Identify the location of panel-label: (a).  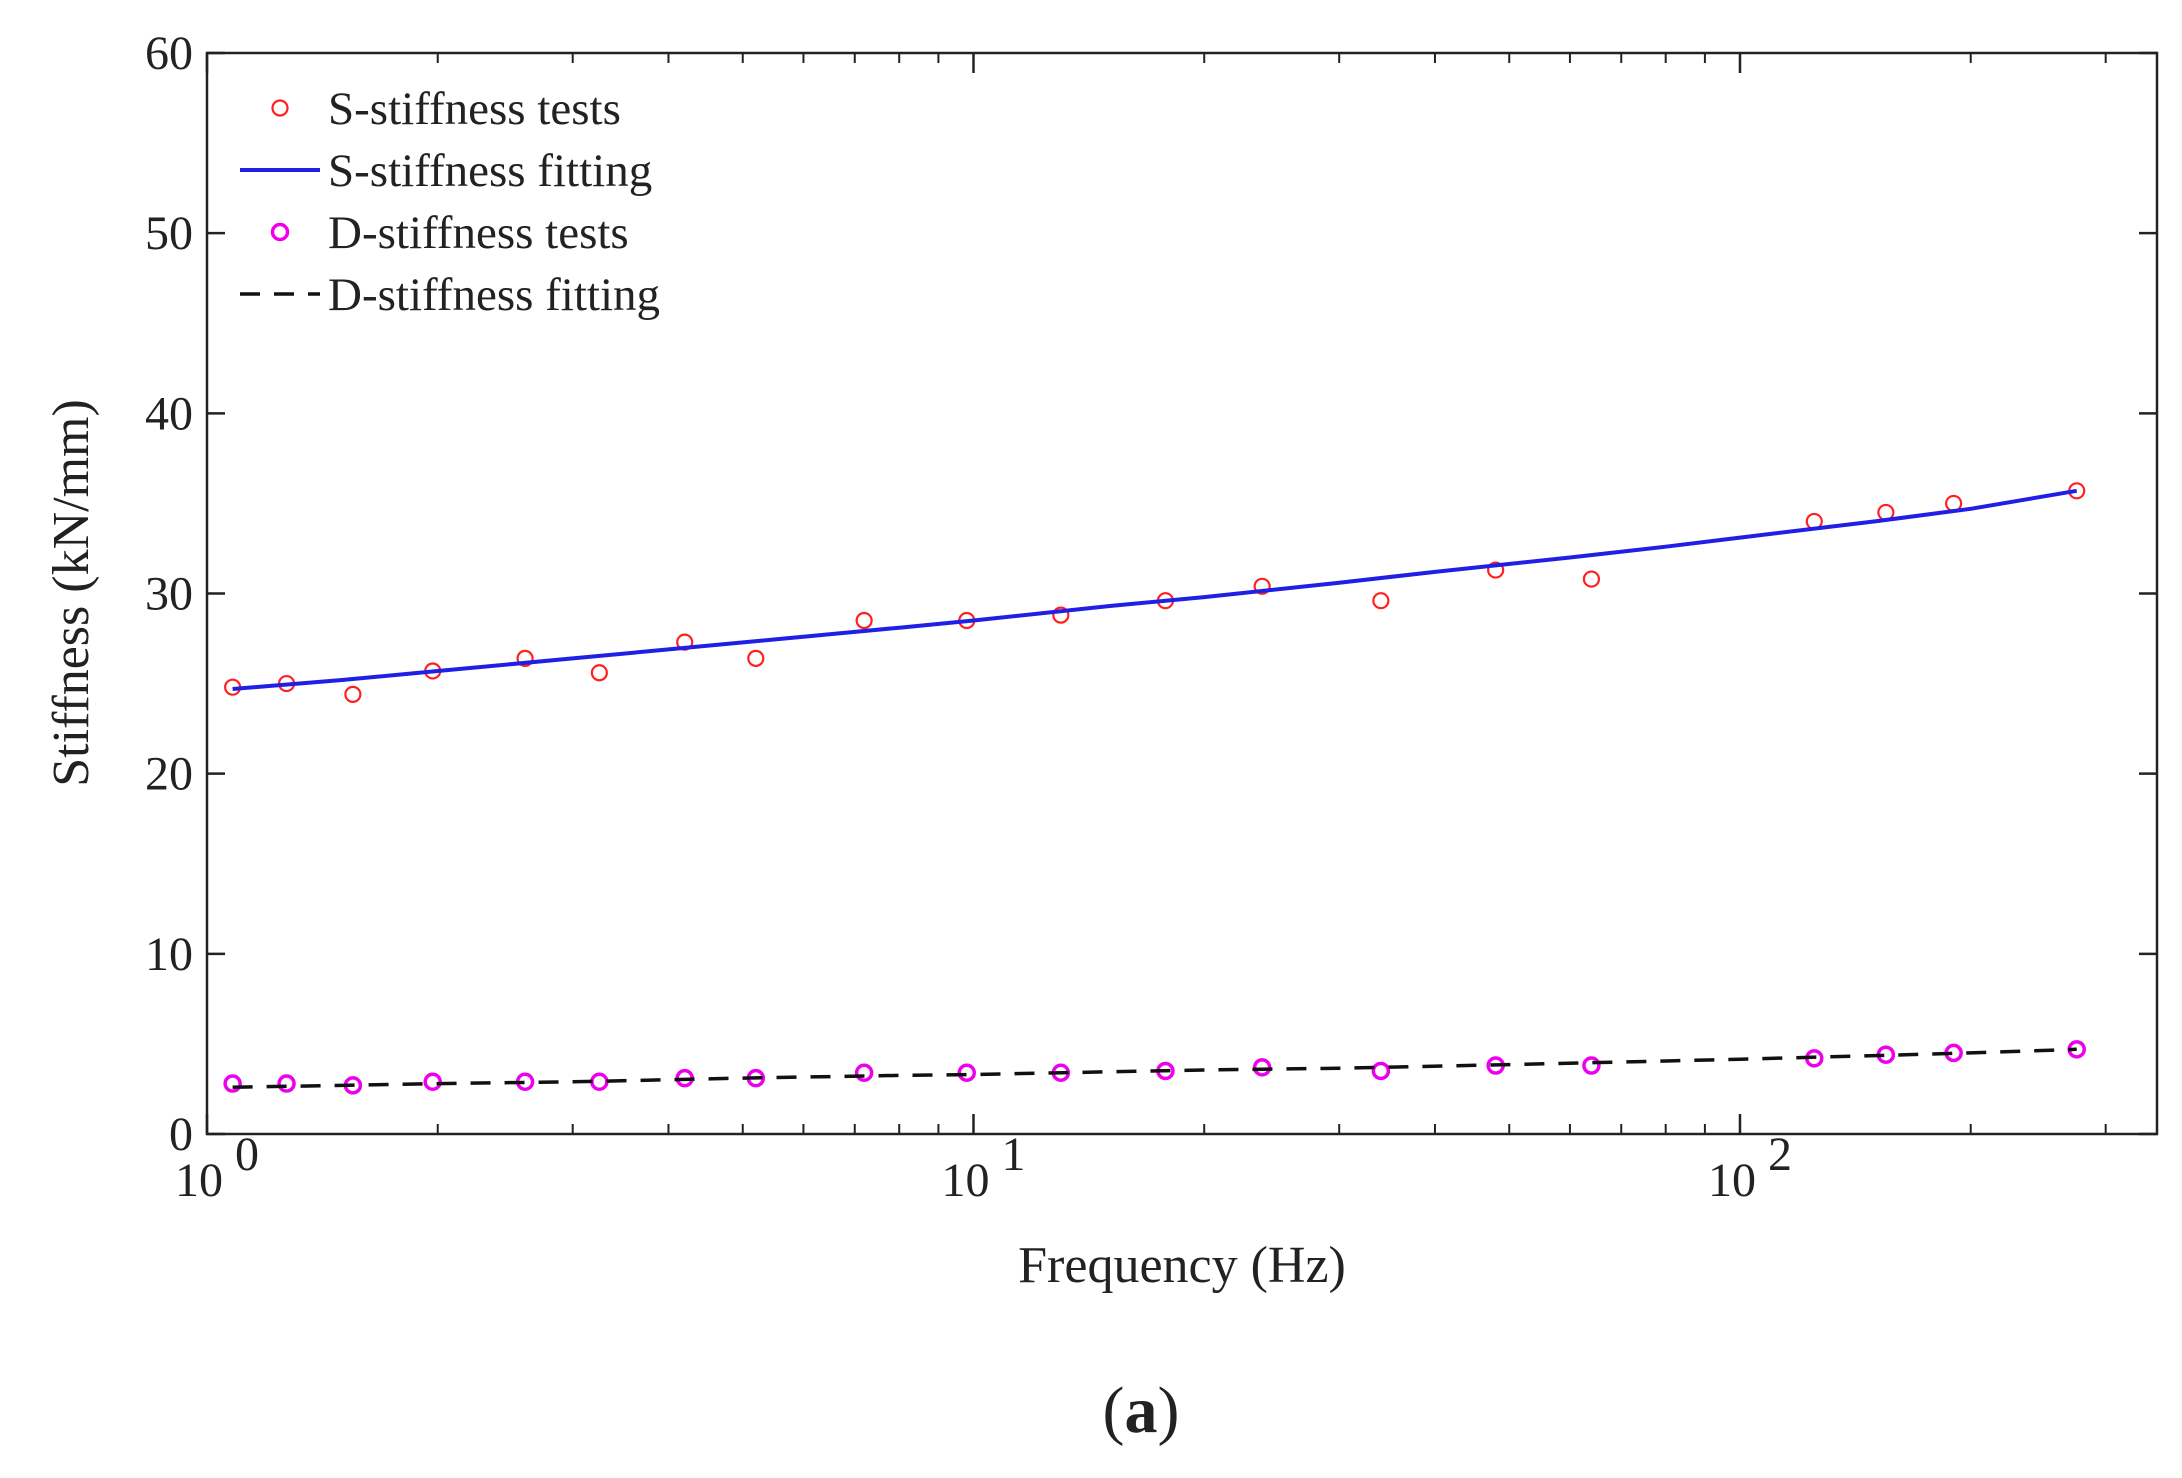
(1141, 1410).